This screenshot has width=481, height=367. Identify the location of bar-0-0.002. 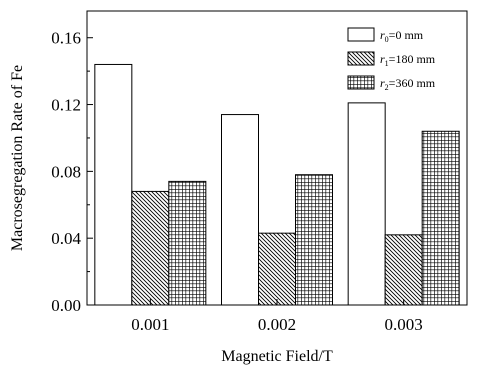
(240, 210).